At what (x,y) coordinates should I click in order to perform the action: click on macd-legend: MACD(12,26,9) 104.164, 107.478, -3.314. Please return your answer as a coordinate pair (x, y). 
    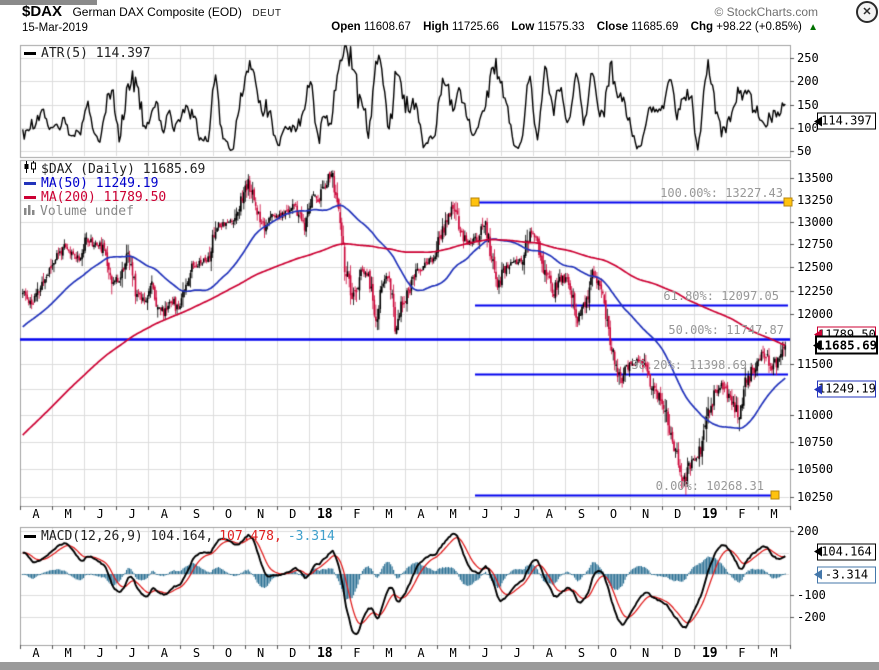
    Looking at the image, I should click on (179, 536).